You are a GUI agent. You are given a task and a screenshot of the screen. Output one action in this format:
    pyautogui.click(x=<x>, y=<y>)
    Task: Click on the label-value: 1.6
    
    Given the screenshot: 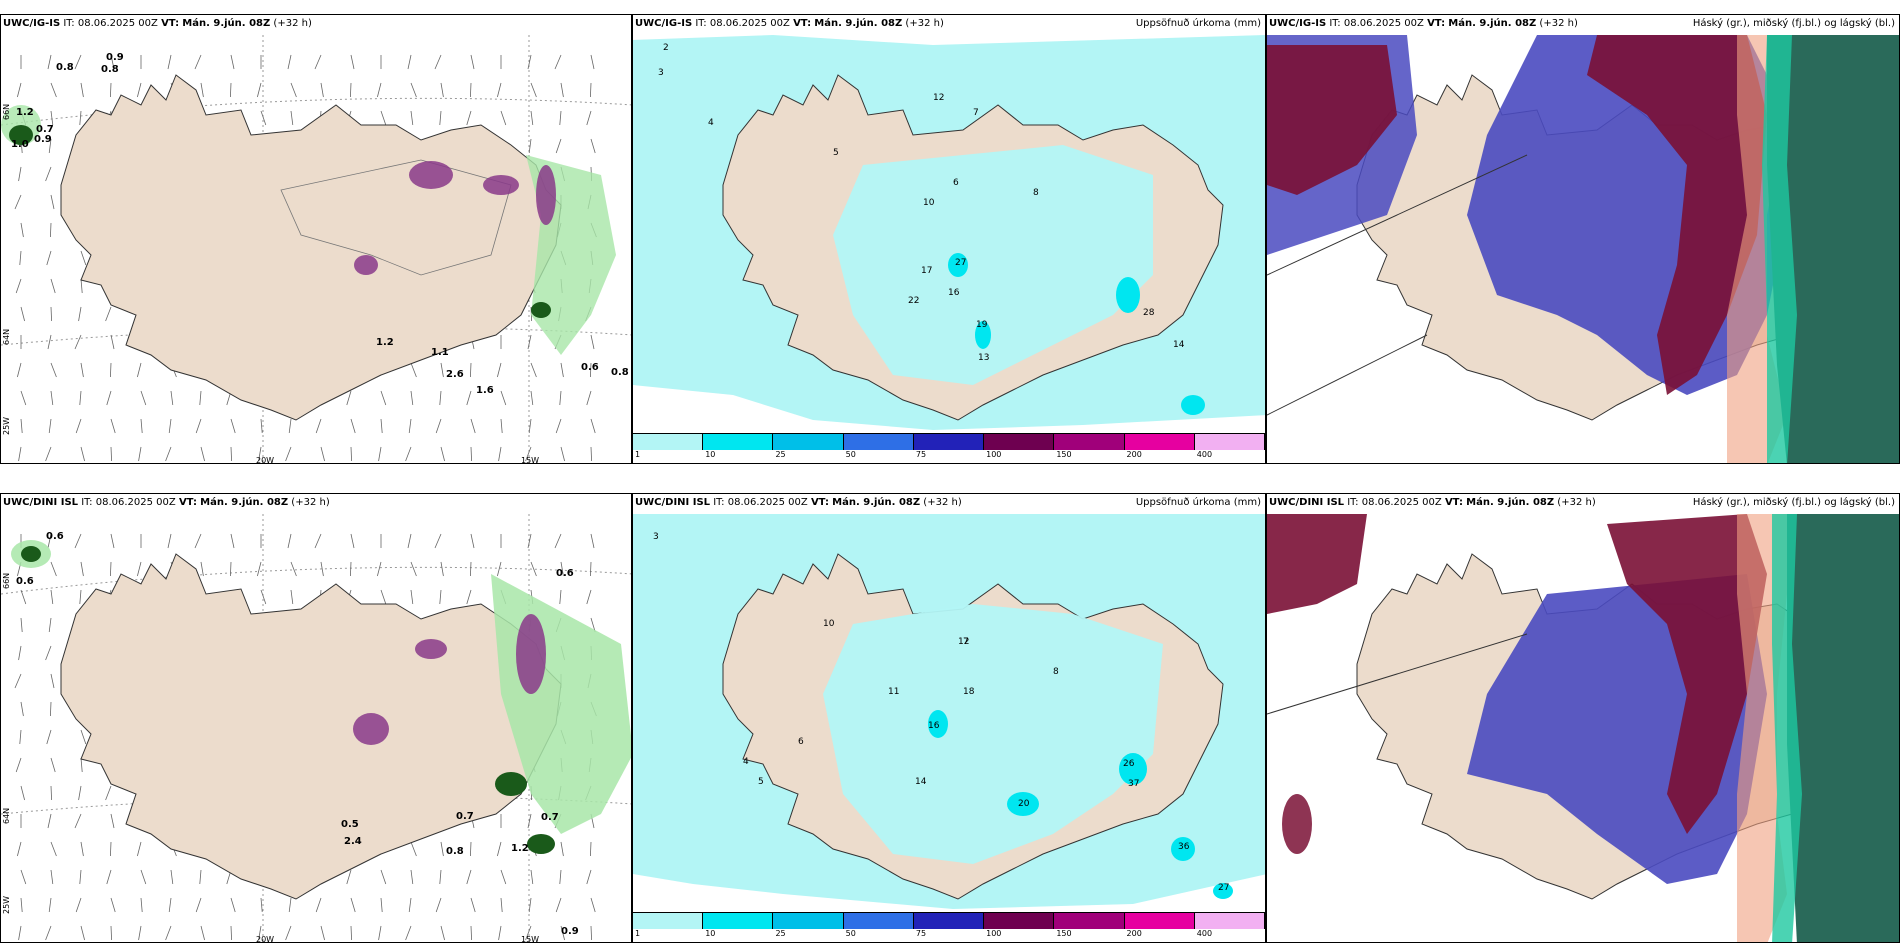 What is the action you would take?
    pyautogui.click(x=485, y=390)
    